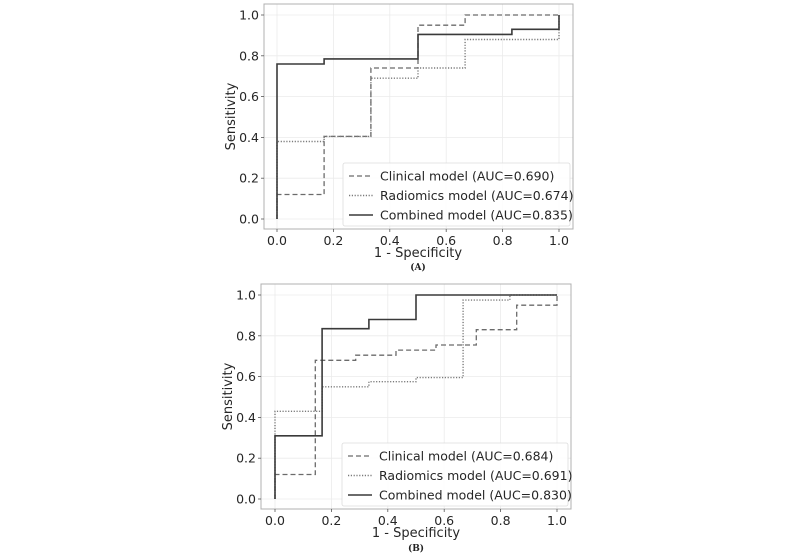 Image resolution: width=800 pixels, height=560 pixels. What do you see at coordinates (475, 475) in the screenshot?
I see `legend-entry: Radiomics model (AUC=0.691)` at bounding box center [475, 475].